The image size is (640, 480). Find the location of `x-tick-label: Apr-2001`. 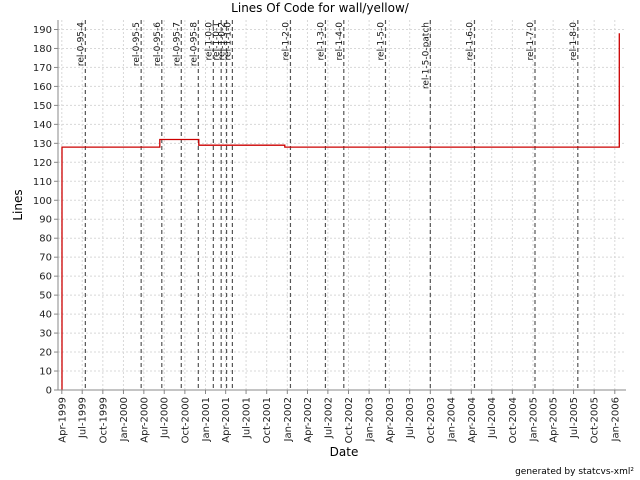

x-tick-label: Apr-2001 is located at coordinates (226, 420).